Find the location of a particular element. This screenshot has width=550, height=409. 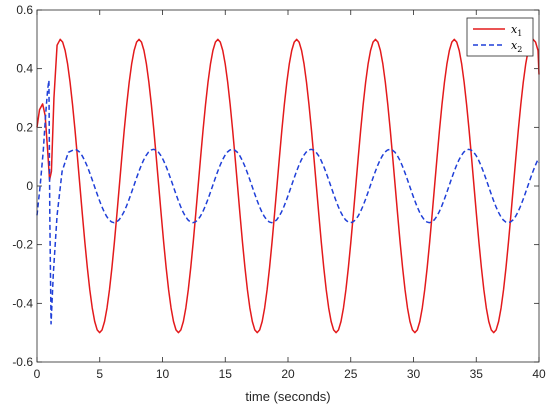

x-tick-label: 20 is located at coordinates (288, 374).